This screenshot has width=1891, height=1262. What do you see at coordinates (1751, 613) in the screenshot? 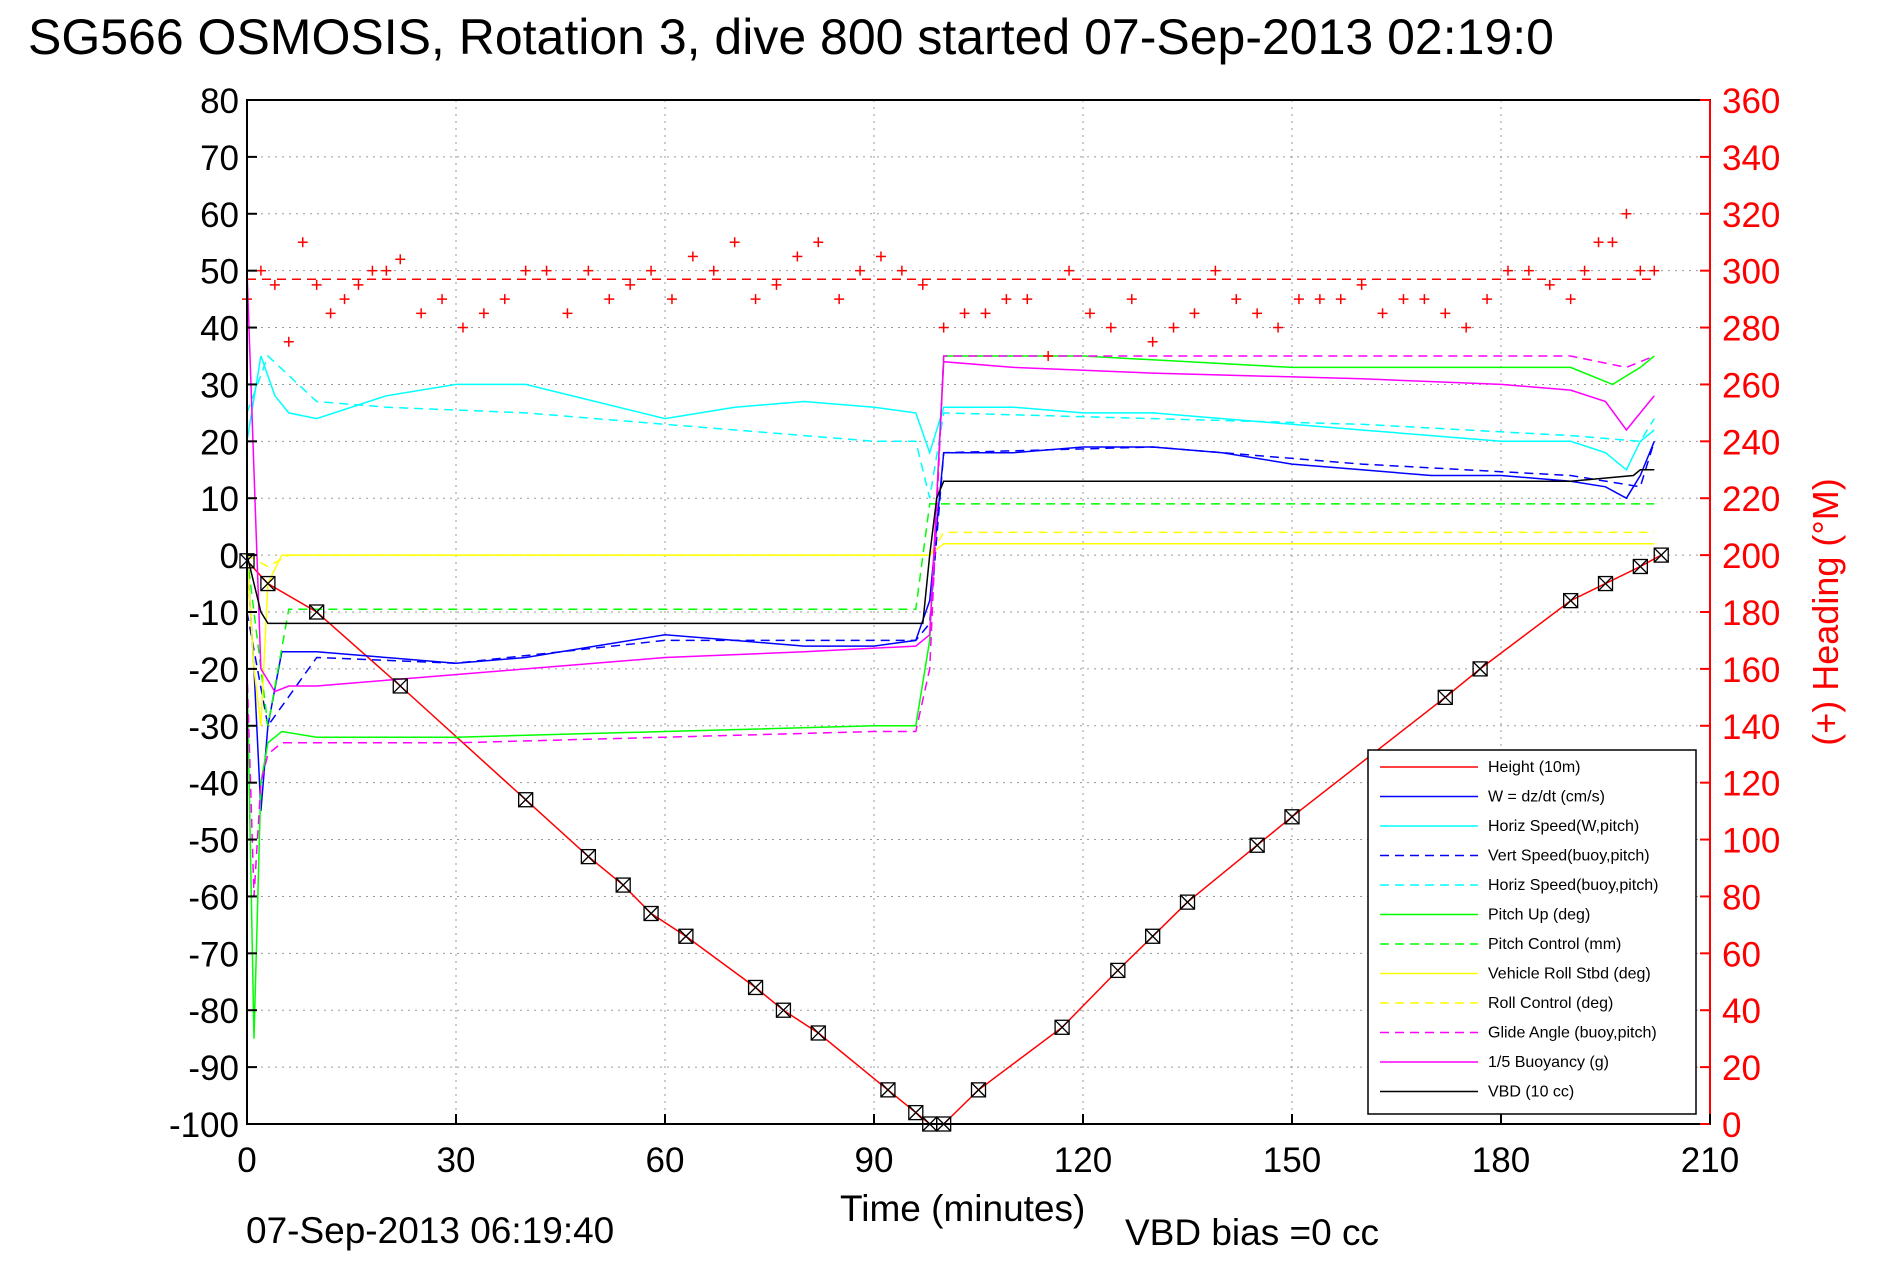
I see `right-tick-label: 180` at bounding box center [1751, 613].